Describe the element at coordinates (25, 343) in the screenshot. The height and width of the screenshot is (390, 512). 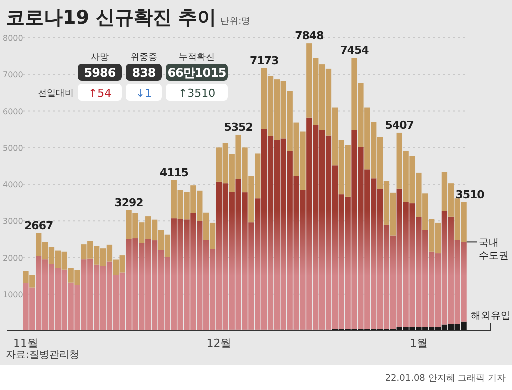
I see `x-tick-label: 11월` at that location.